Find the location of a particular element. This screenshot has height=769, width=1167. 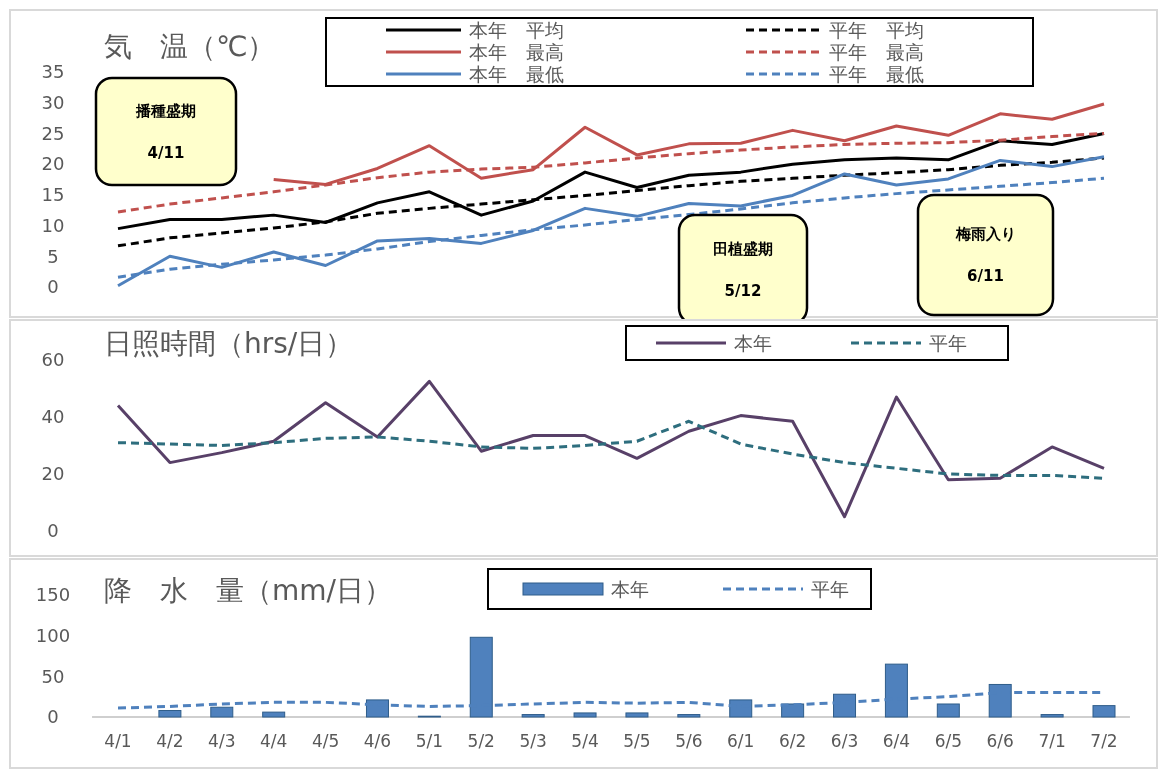

legend-label: 平年 平均 is located at coordinates (876, 29).